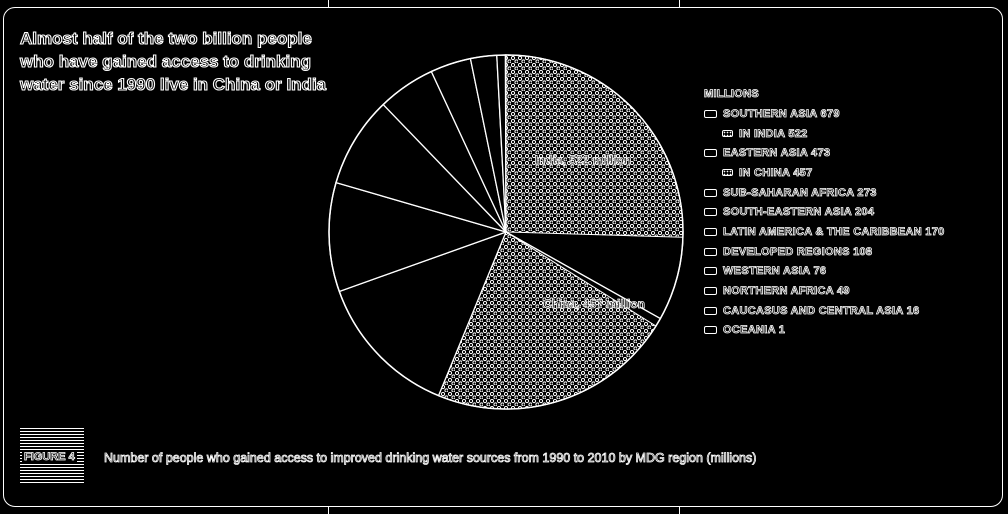 This screenshot has width=1008, height=514. What do you see at coordinates (505, 143) in the screenshot?
I see `pie-slice-oceania` at bounding box center [505, 143].